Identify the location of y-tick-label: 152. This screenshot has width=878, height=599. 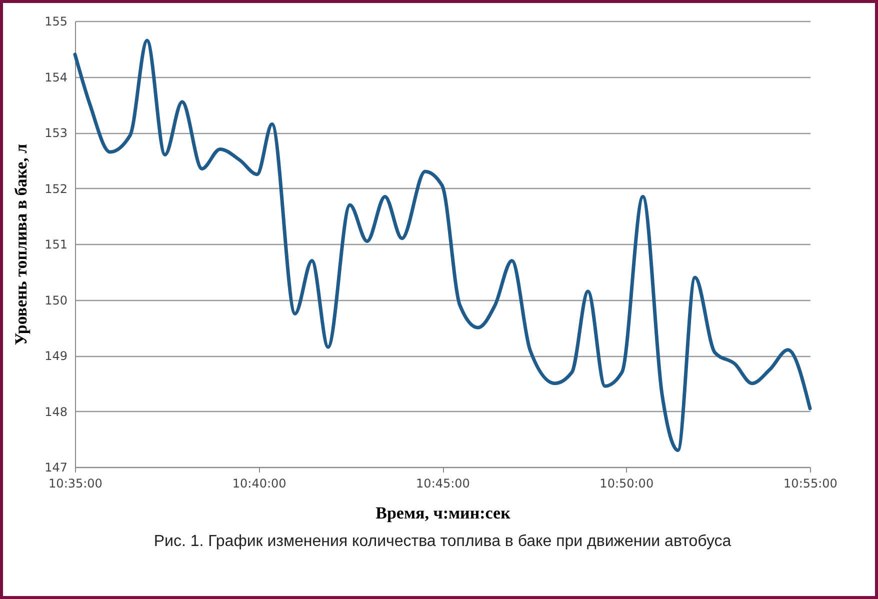
(56, 189).